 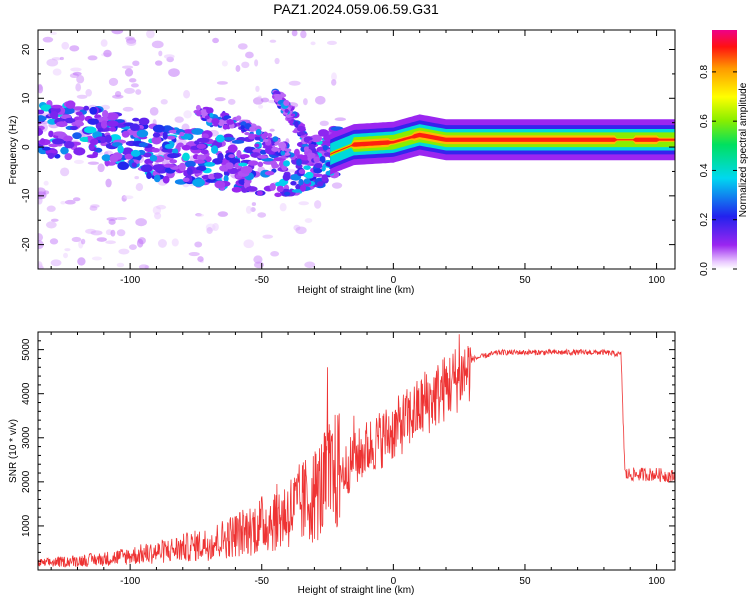 I want to click on x-tick-label: -100, so click(x=130, y=581).